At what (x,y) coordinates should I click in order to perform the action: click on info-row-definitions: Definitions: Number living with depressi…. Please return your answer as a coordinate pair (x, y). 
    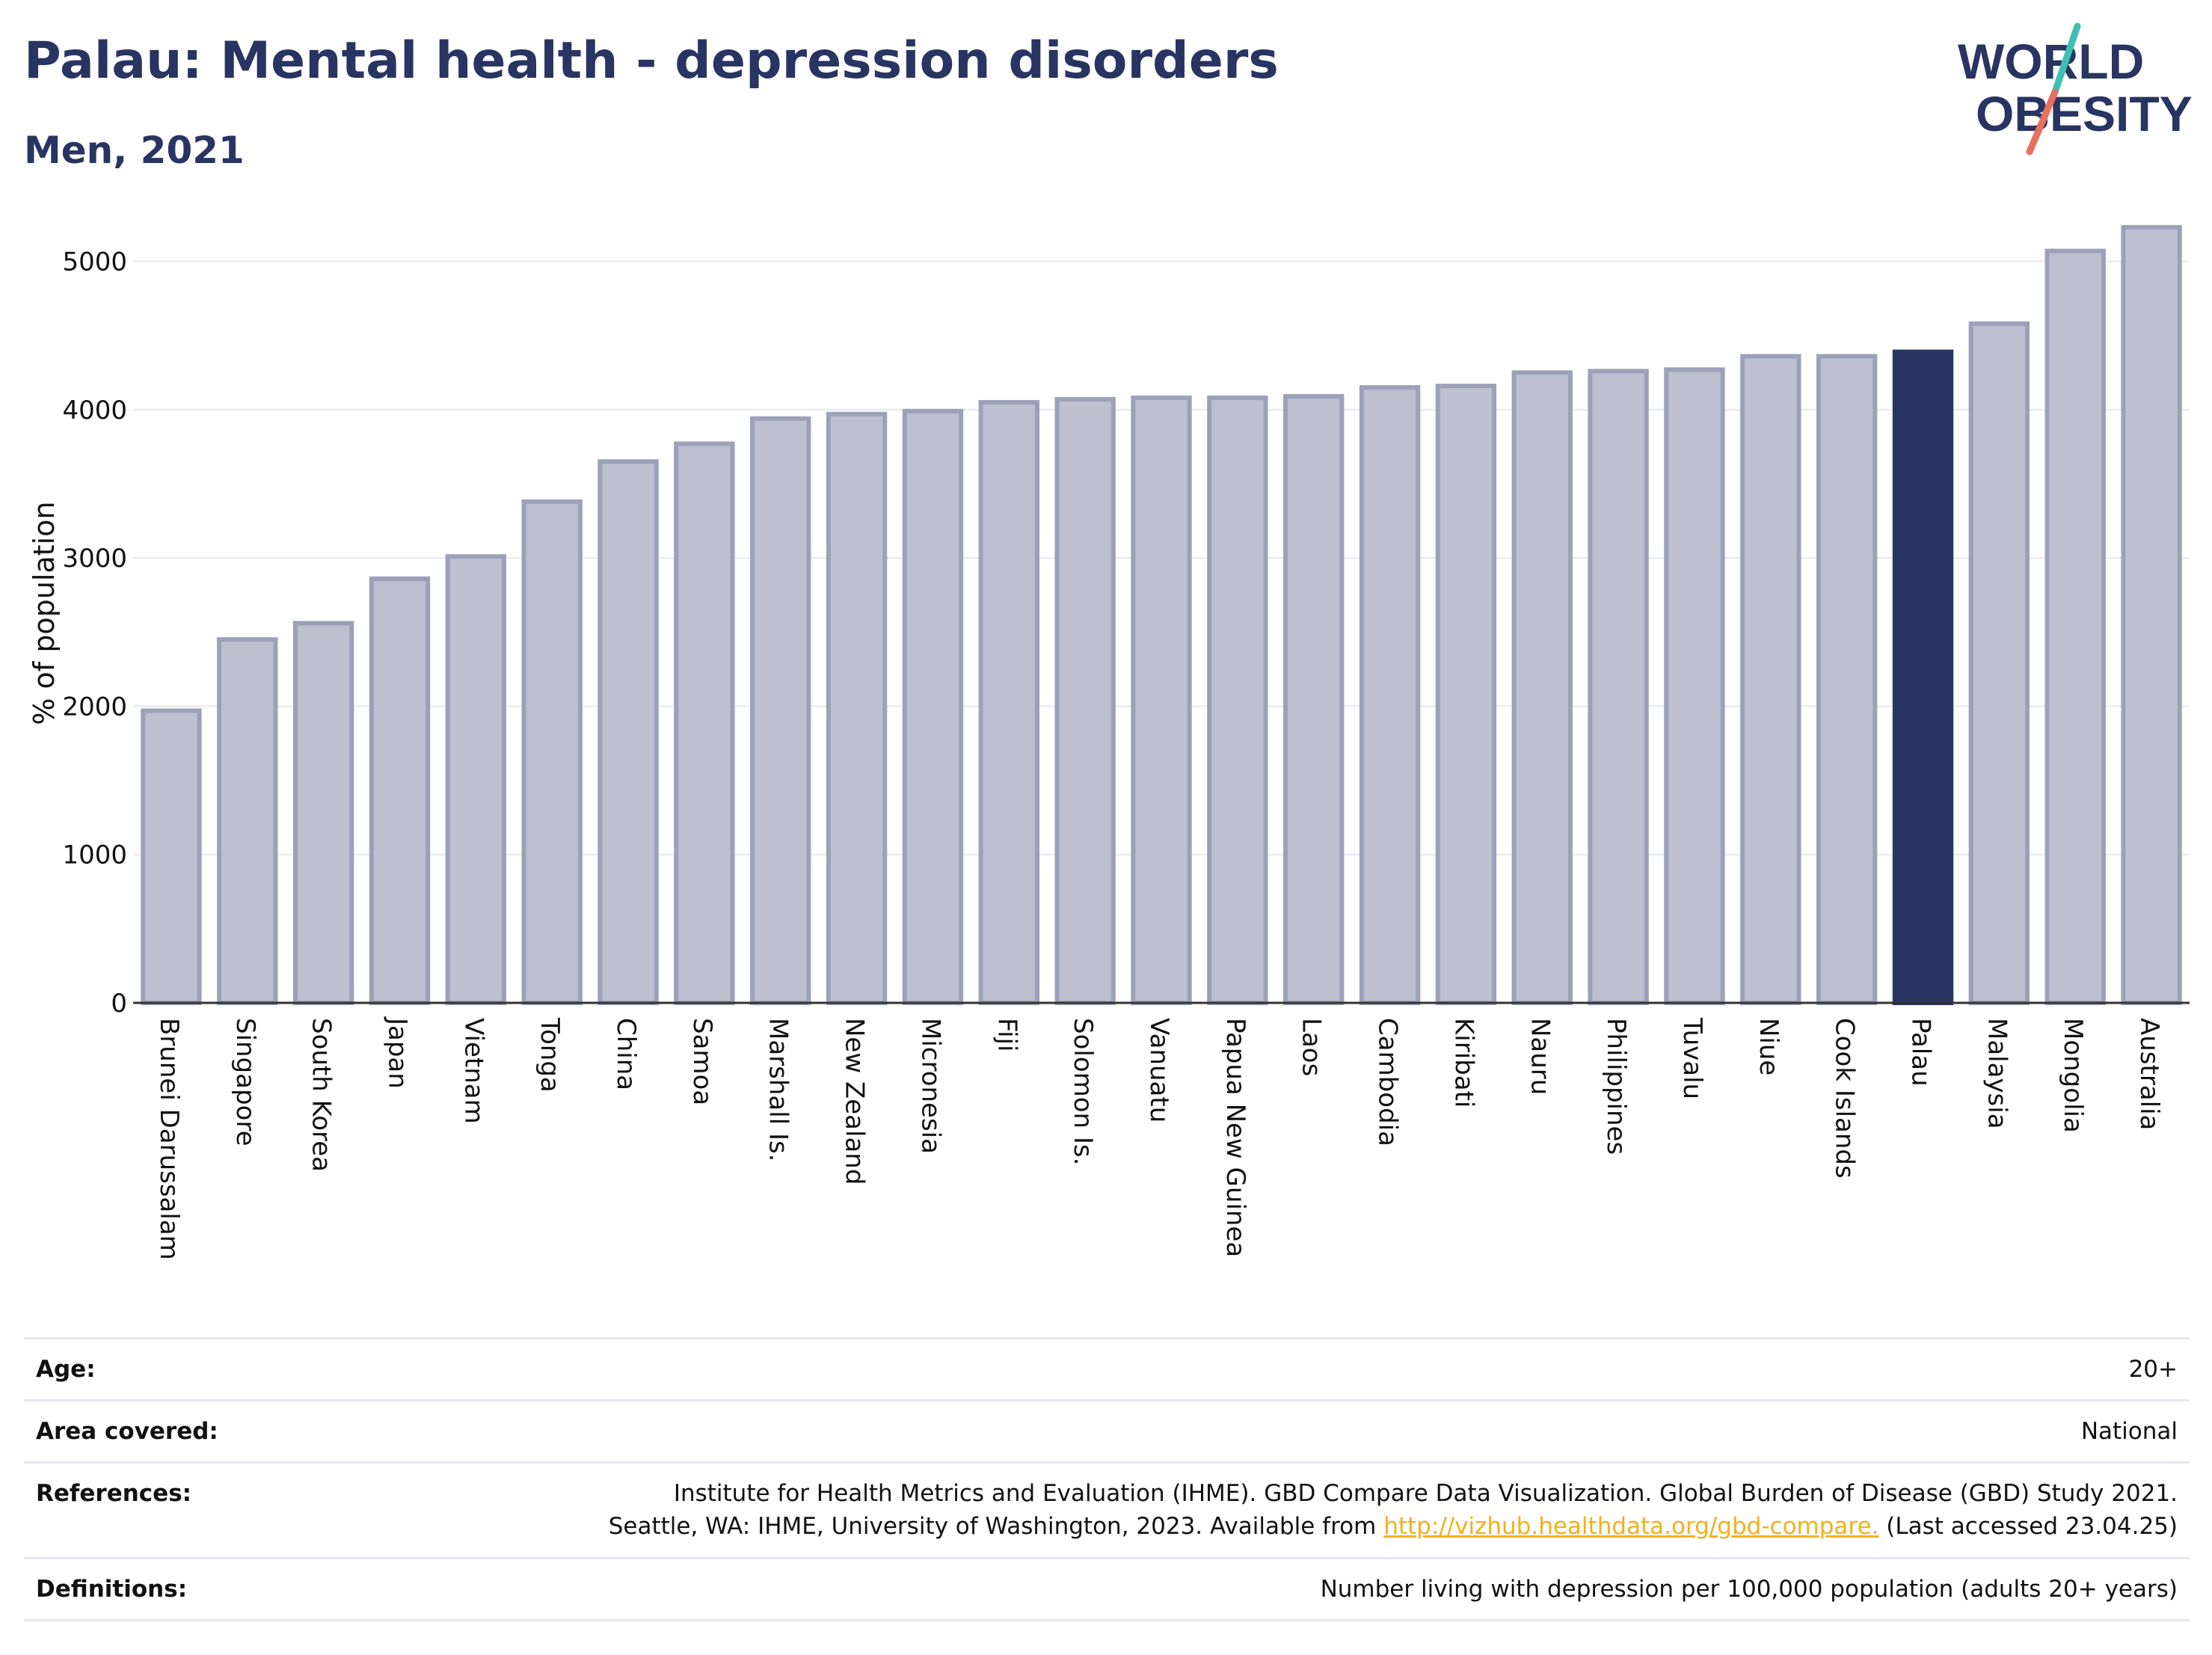
    Looking at the image, I should click on (1107, 1589).